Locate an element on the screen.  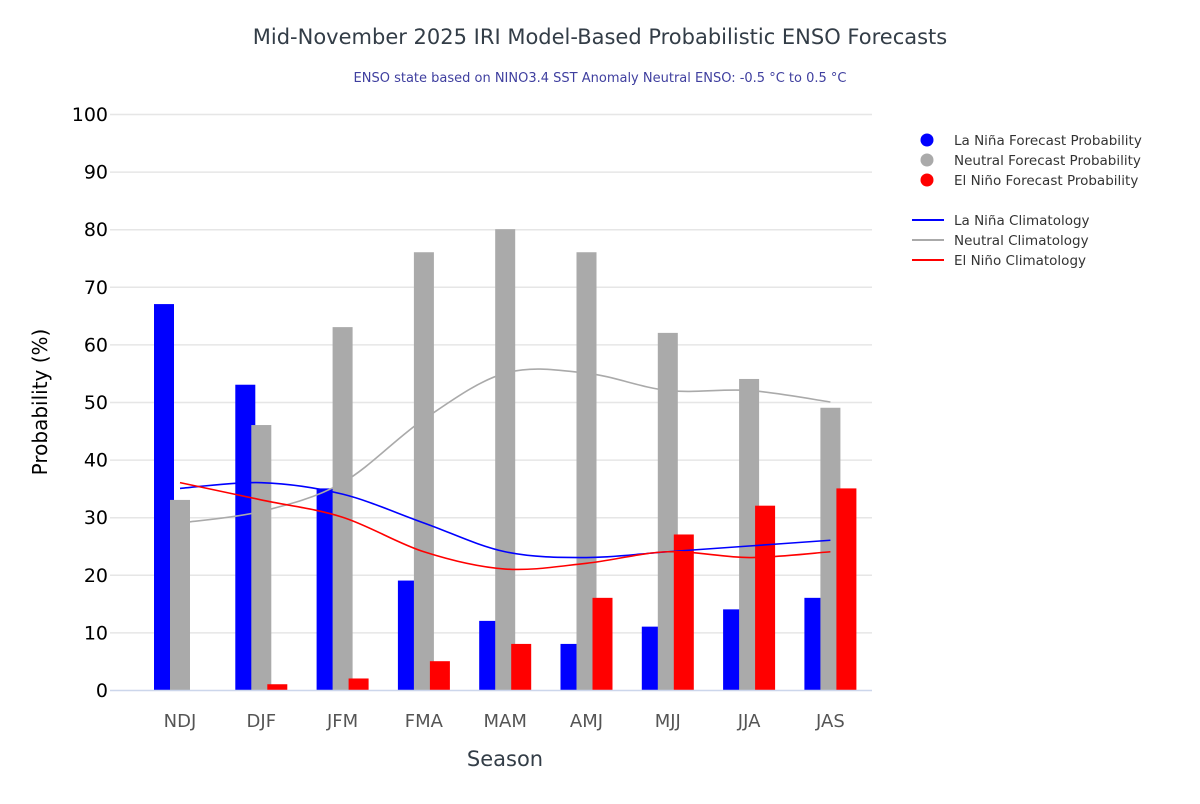
y-axis-label: Probability (%) is located at coordinates (40, 402).